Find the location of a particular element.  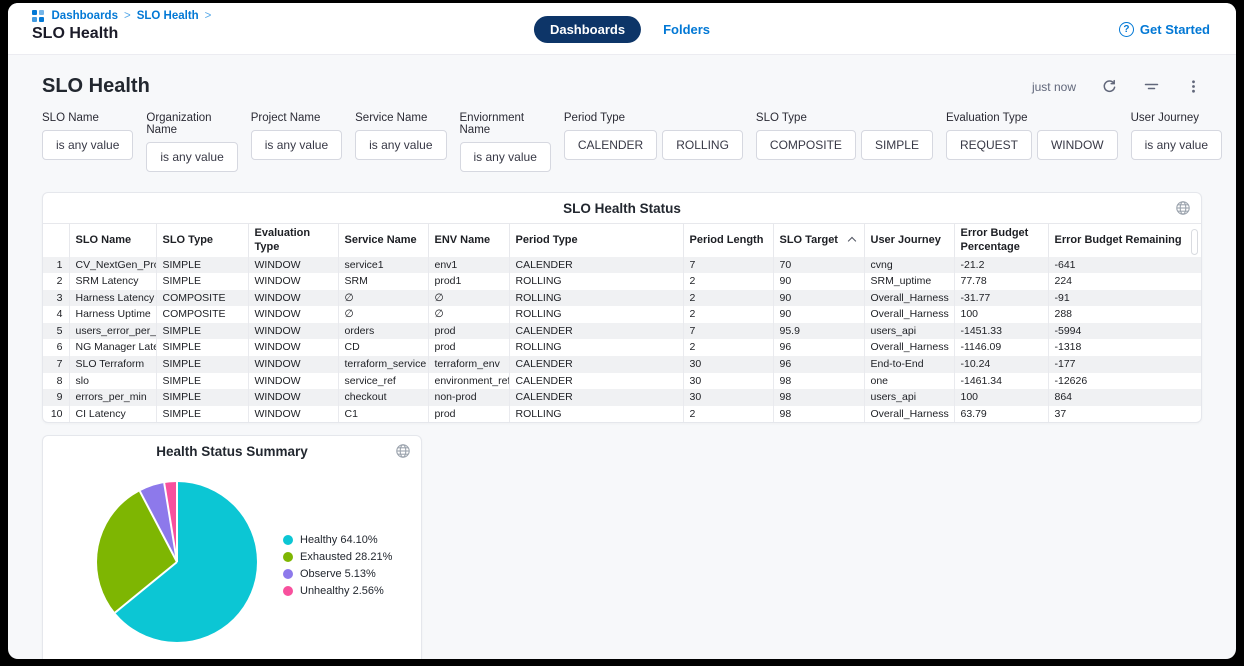

filter-label: Organization Name is located at coordinates (179, 124).